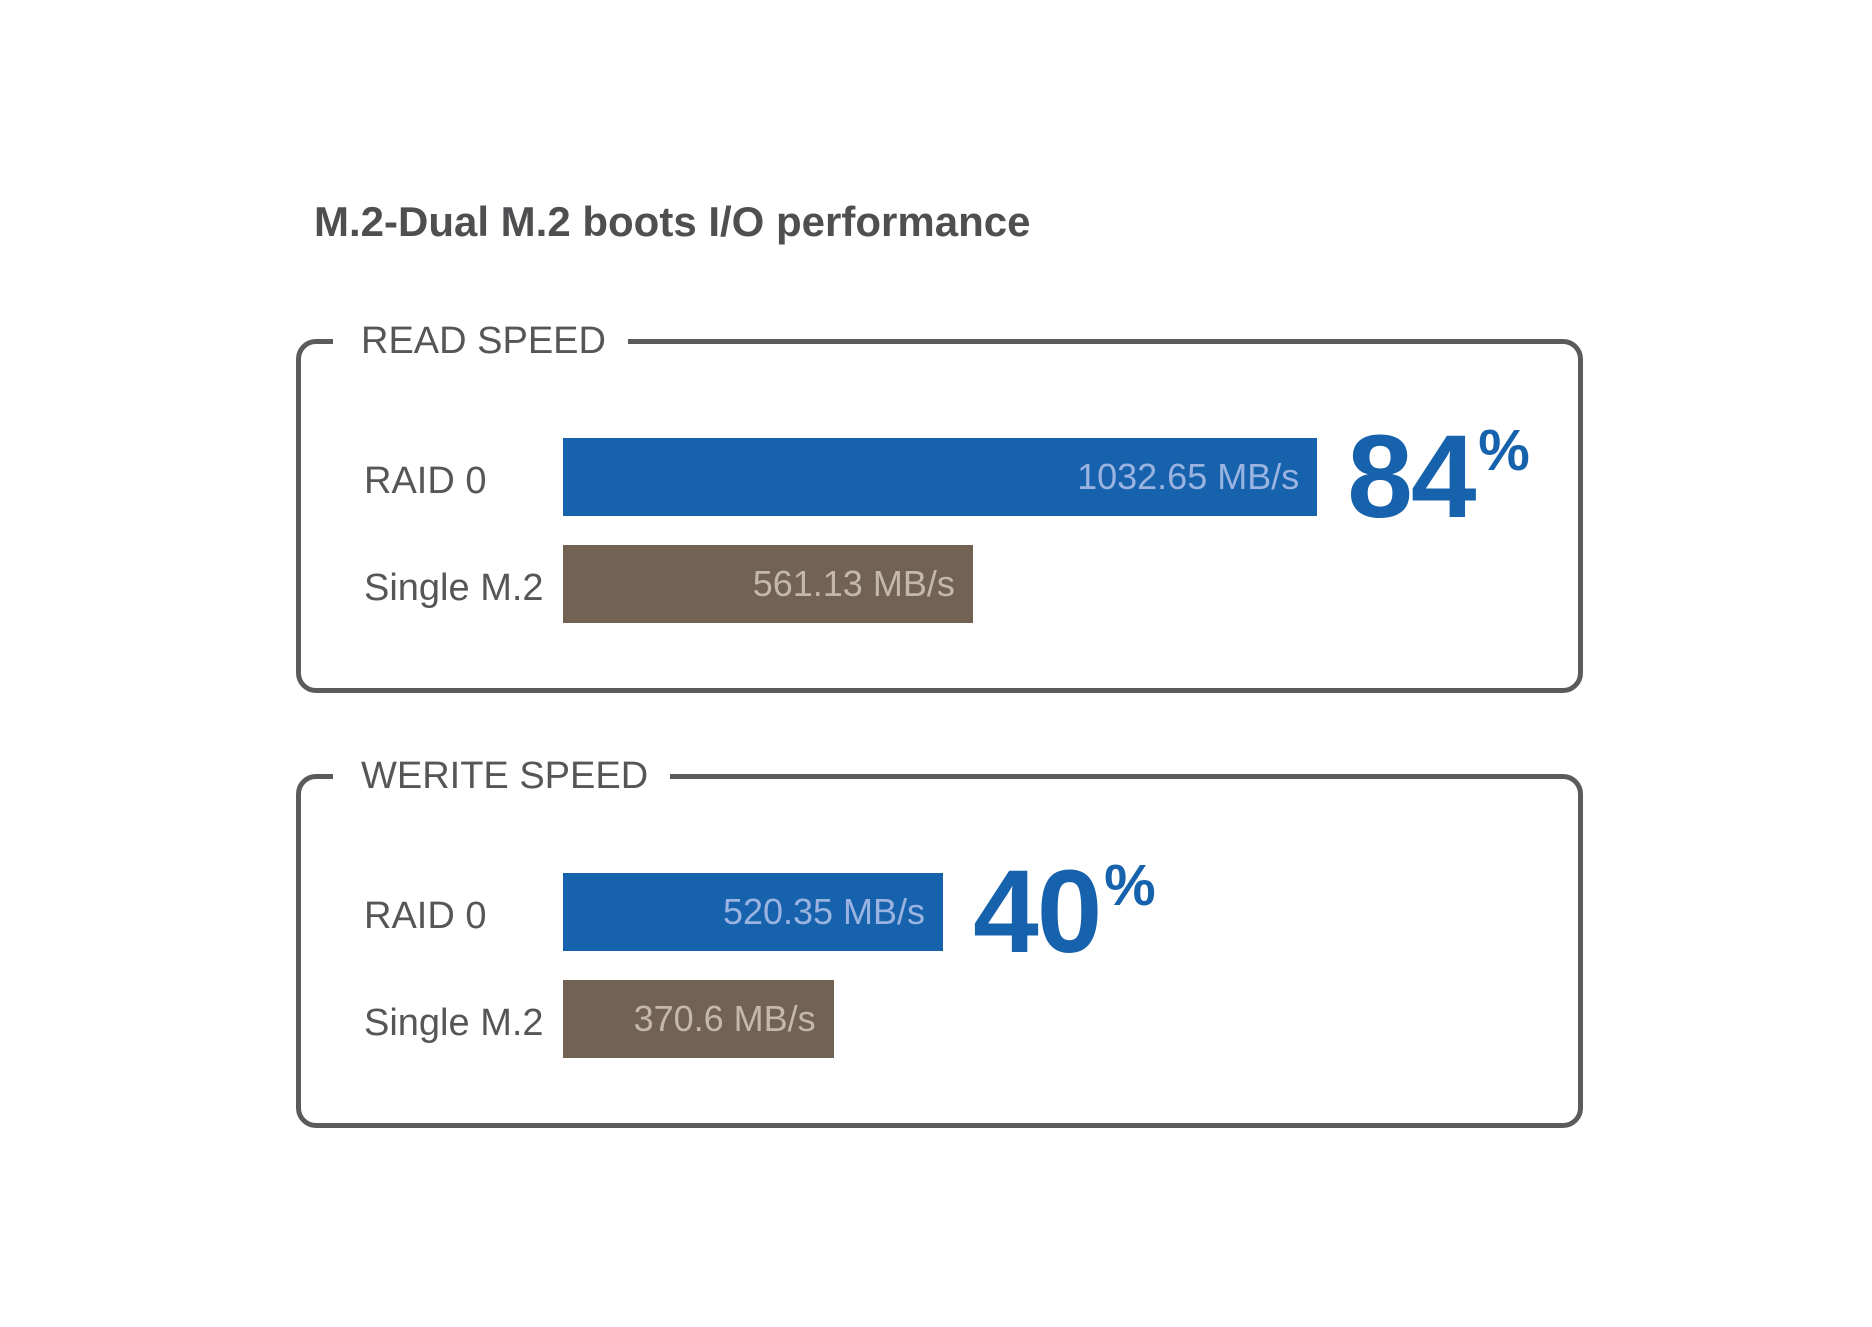  I want to click on read-raid0-value-label: 1032.65 MB/s, so click(1188, 476).